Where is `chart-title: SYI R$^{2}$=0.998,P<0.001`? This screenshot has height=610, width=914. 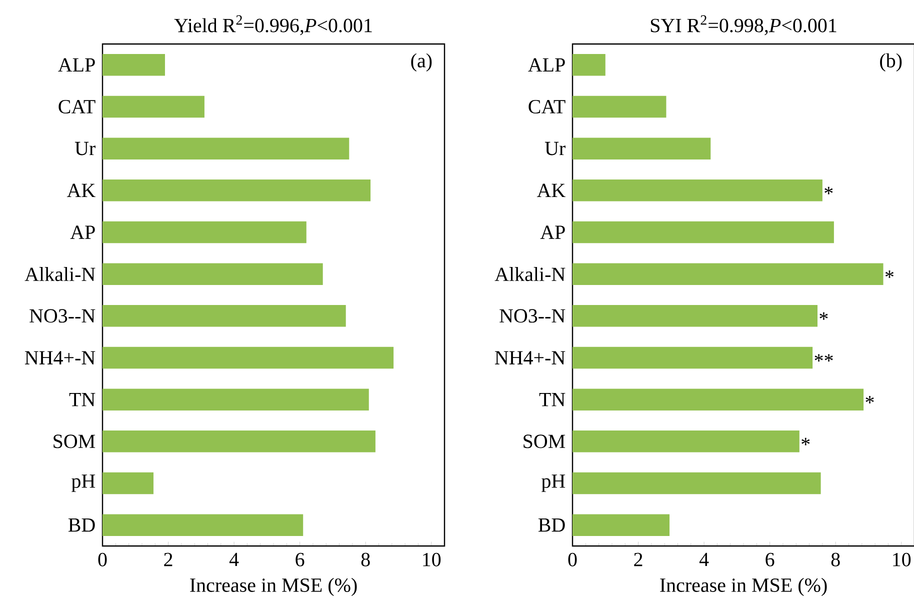
chart-title: SYI R$^{2}$=0.998,P<0.001 is located at coordinates (743, 25).